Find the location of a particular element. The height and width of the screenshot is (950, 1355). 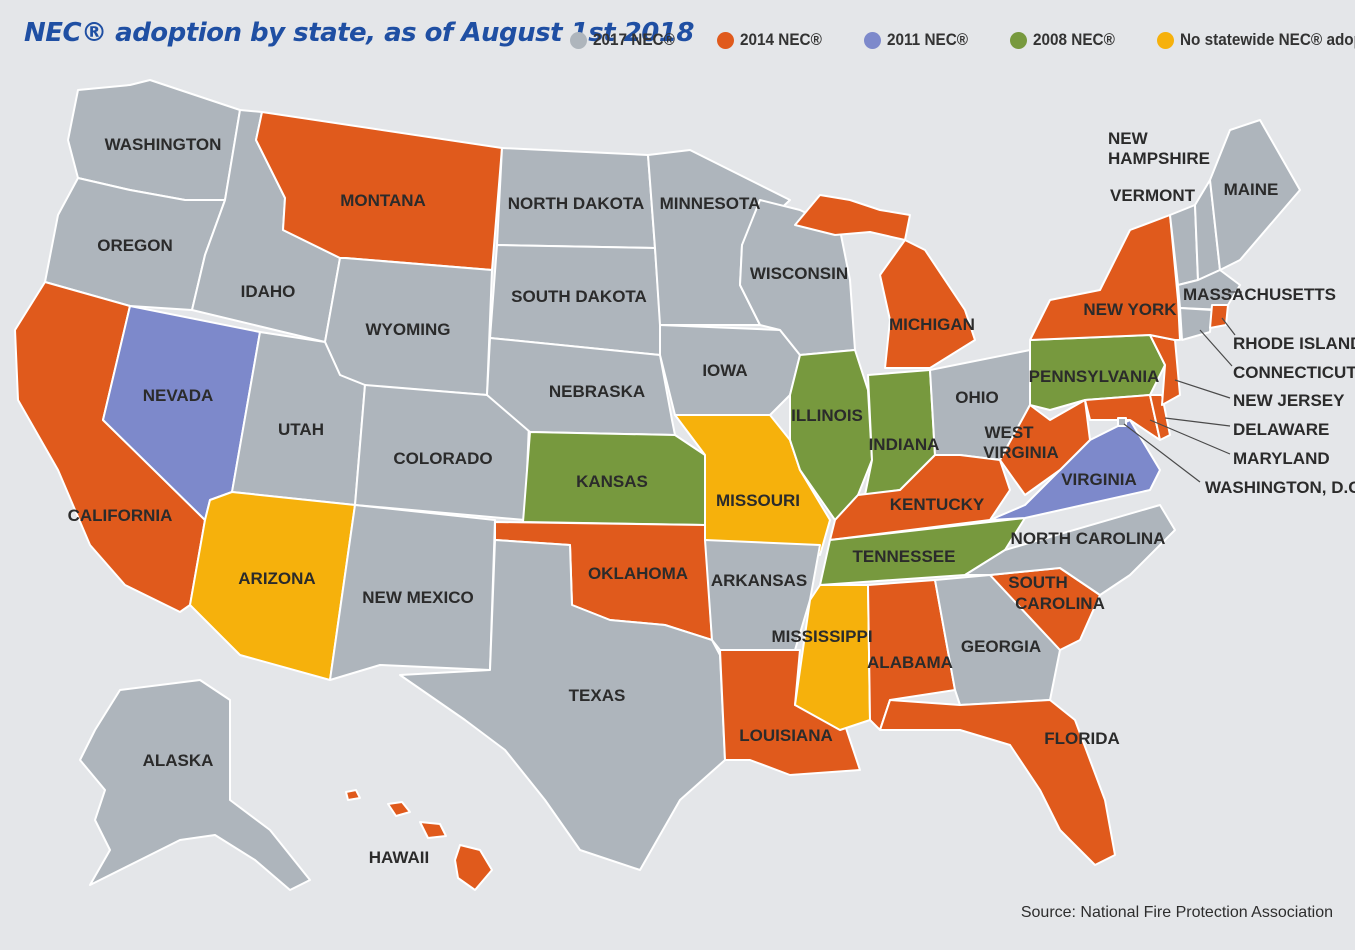

label-new-york: NEW YORK is located at coordinates (1130, 309).